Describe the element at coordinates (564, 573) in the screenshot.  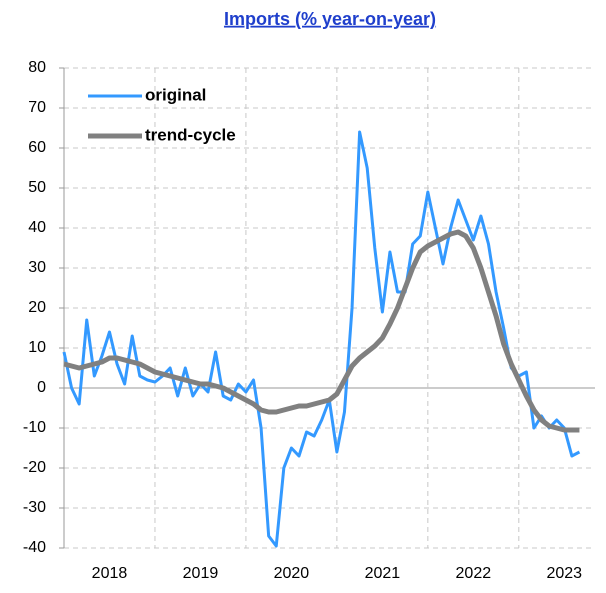
I see `x-tick-label: 2023` at that location.